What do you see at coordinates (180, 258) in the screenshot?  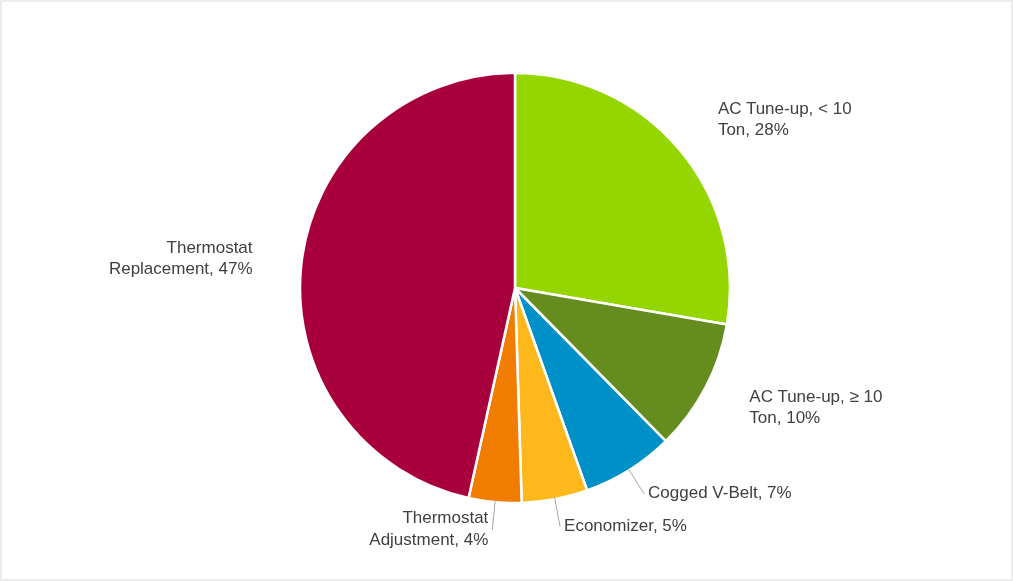 I see `slice-label: Thermostat Replacement, 47%` at bounding box center [180, 258].